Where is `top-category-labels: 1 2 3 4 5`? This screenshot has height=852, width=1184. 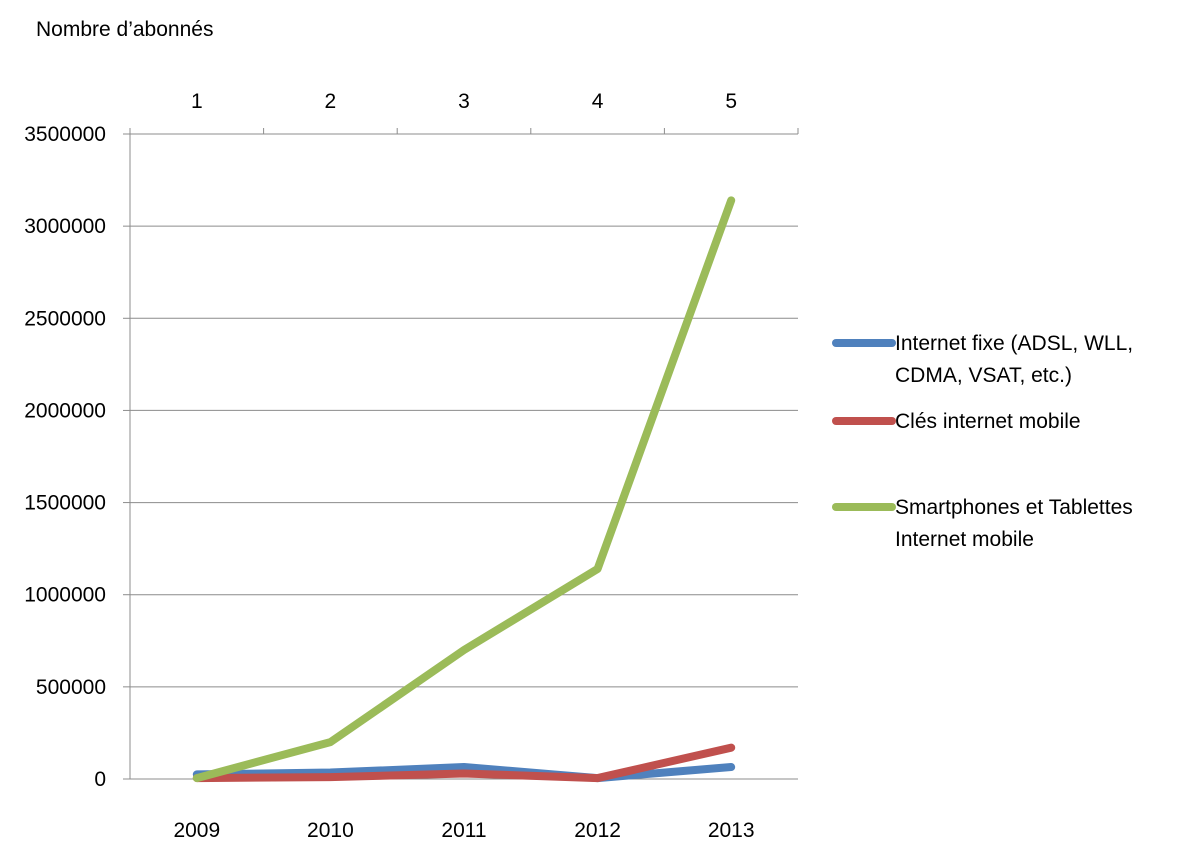
top-category-labels: 1 2 3 4 5 is located at coordinates (464, 101).